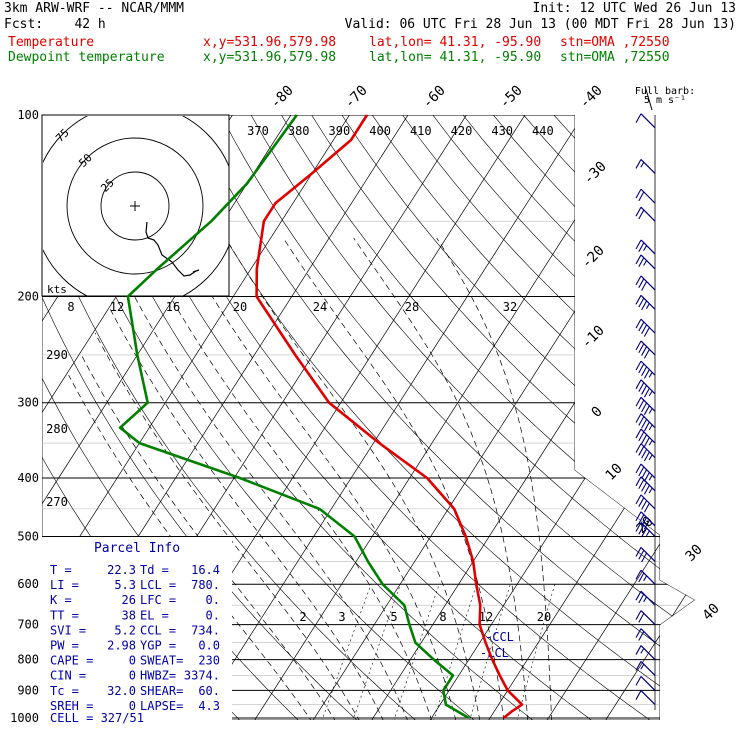 The image size is (740, 740). I want to click on isotherm-label: -40, so click(591, 97).